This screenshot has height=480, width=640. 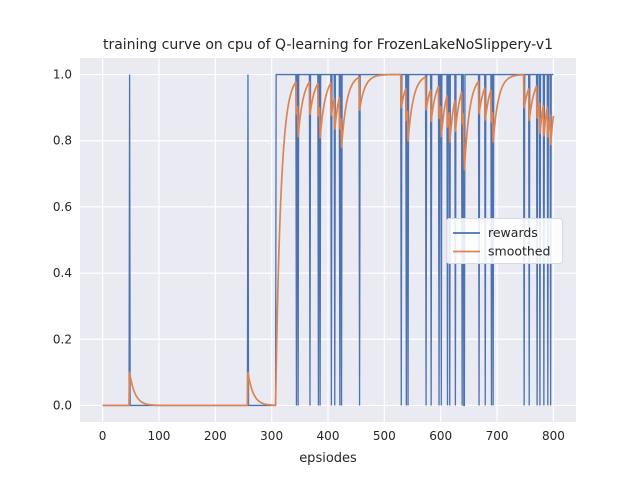 What do you see at coordinates (62, 339) in the screenshot?
I see `y-tick-label: 0.2` at bounding box center [62, 339].